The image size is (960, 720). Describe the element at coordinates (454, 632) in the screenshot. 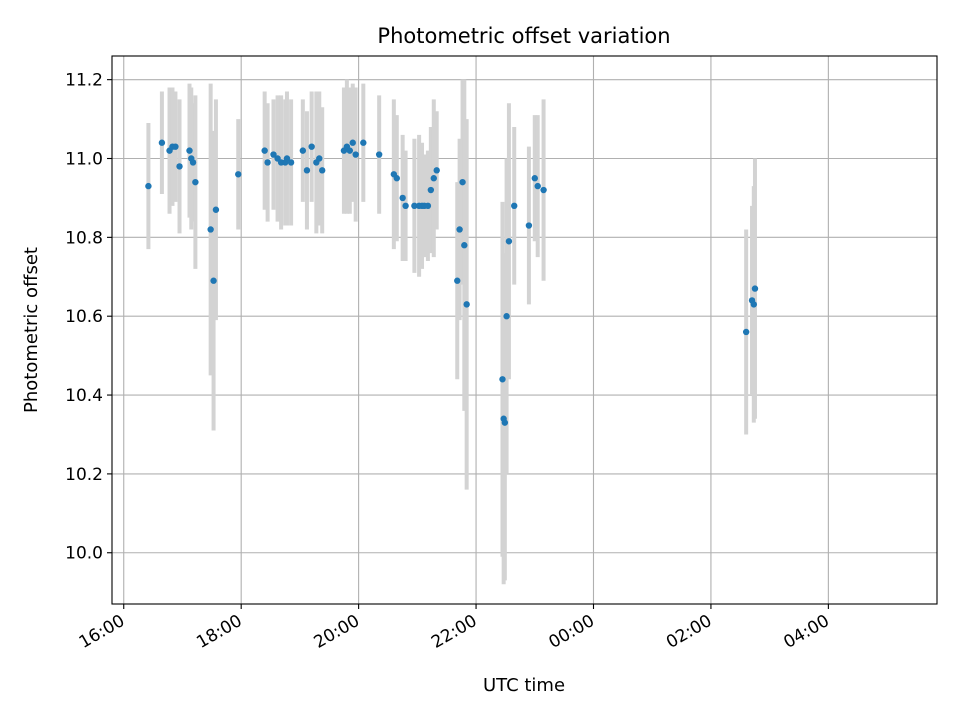

I see `x-tick-label: 22:00` at that location.